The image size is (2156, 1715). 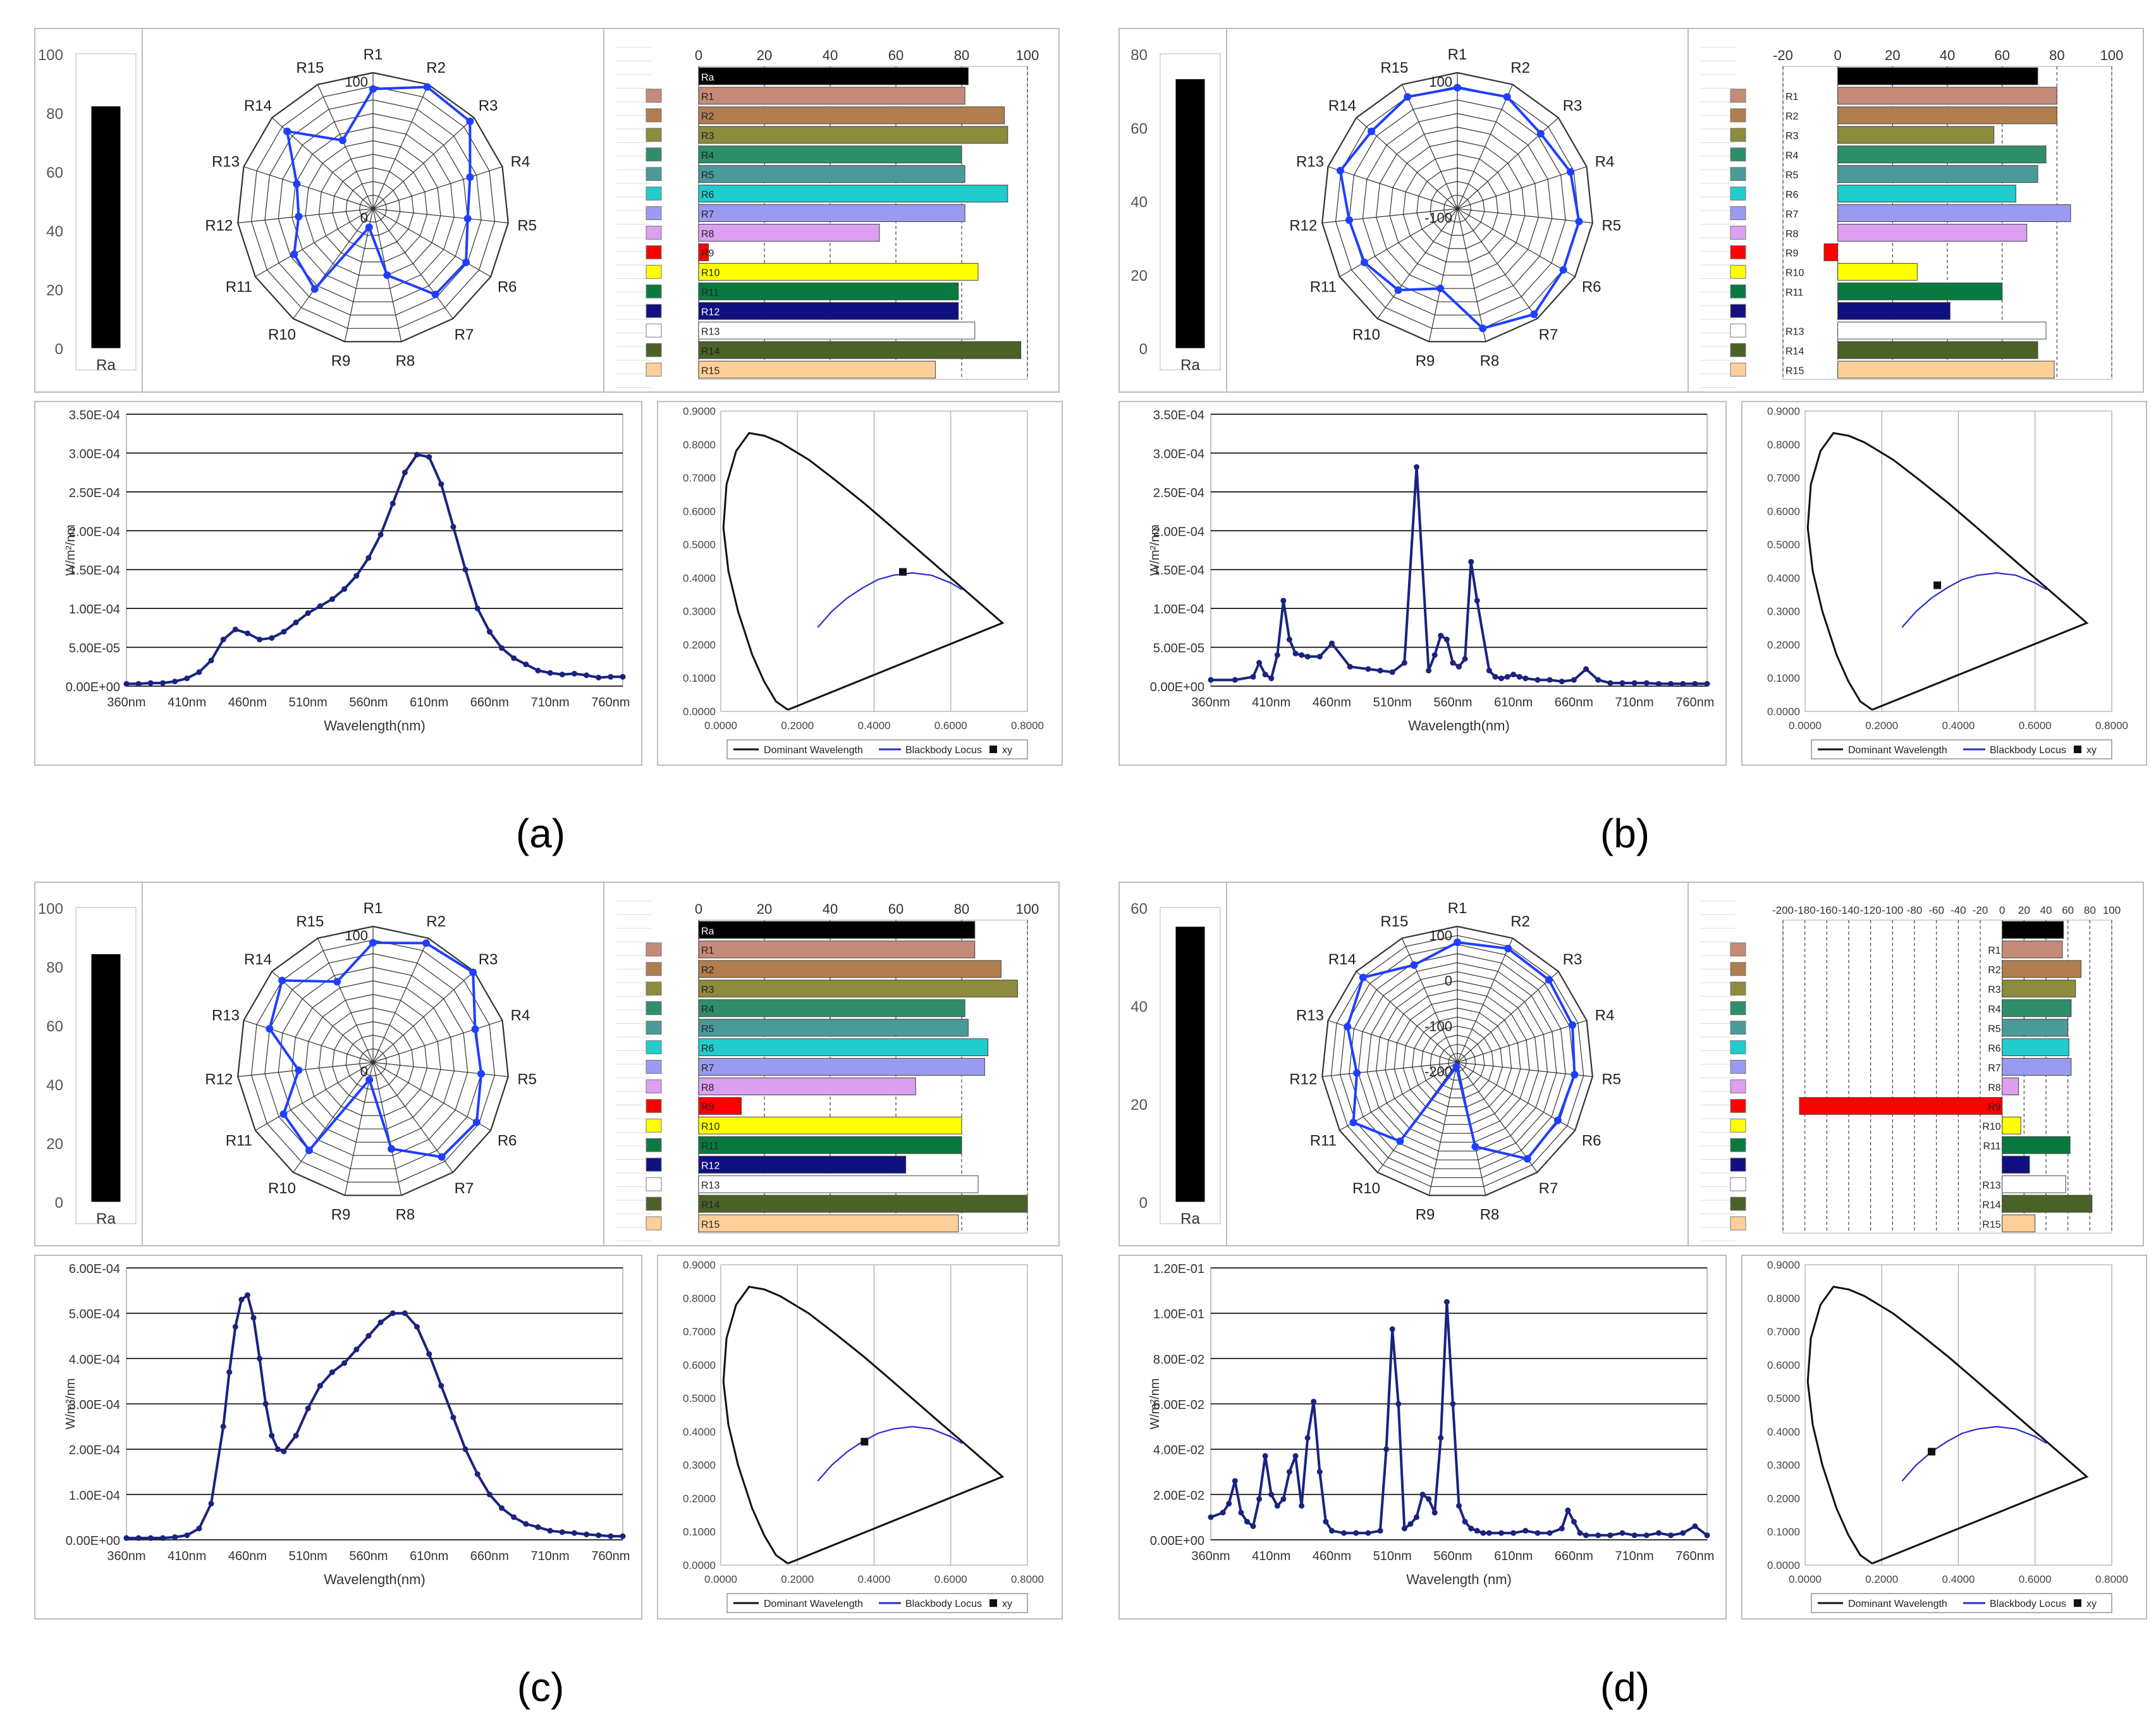 What do you see at coordinates (94, 1405) in the screenshot?
I see `spectrum-ytick: 3.00E-04` at bounding box center [94, 1405].